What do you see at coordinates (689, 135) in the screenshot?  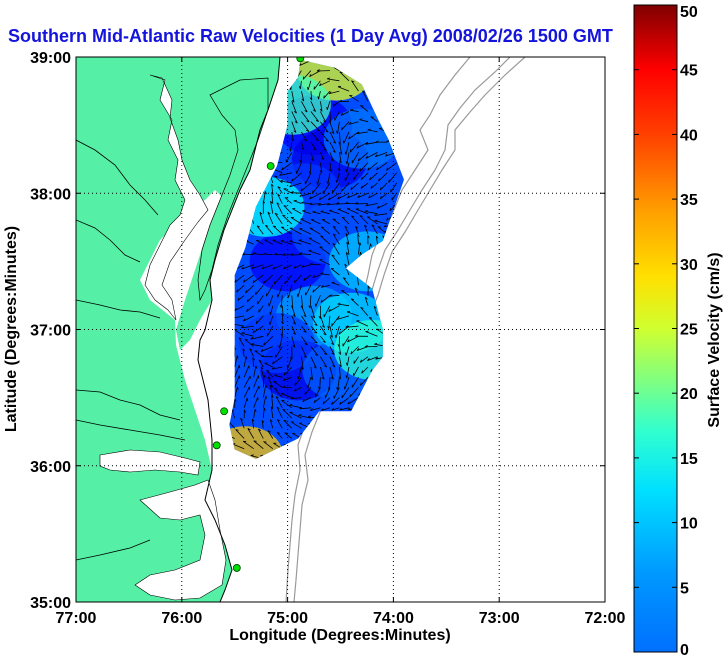 I see `colorbar-tick-label: 40` at bounding box center [689, 135].